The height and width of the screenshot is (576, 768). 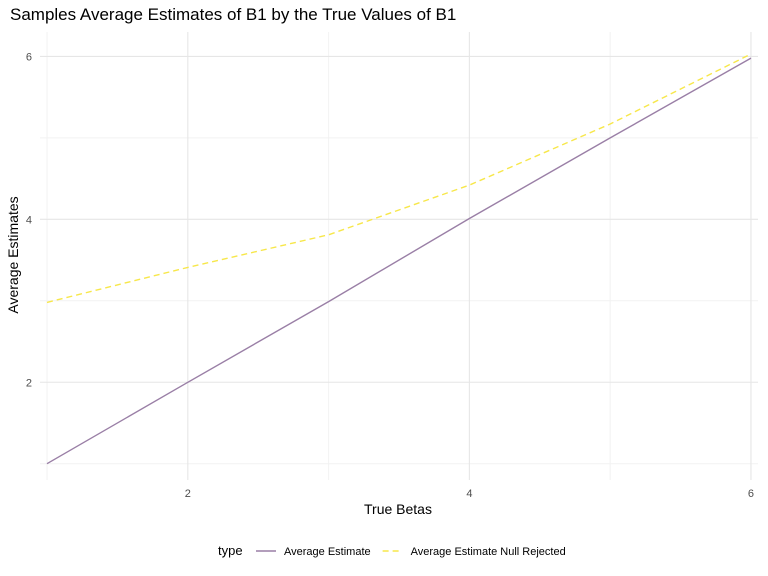 I want to click on y-tick-labels: 2 4 6, so click(x=29, y=220).